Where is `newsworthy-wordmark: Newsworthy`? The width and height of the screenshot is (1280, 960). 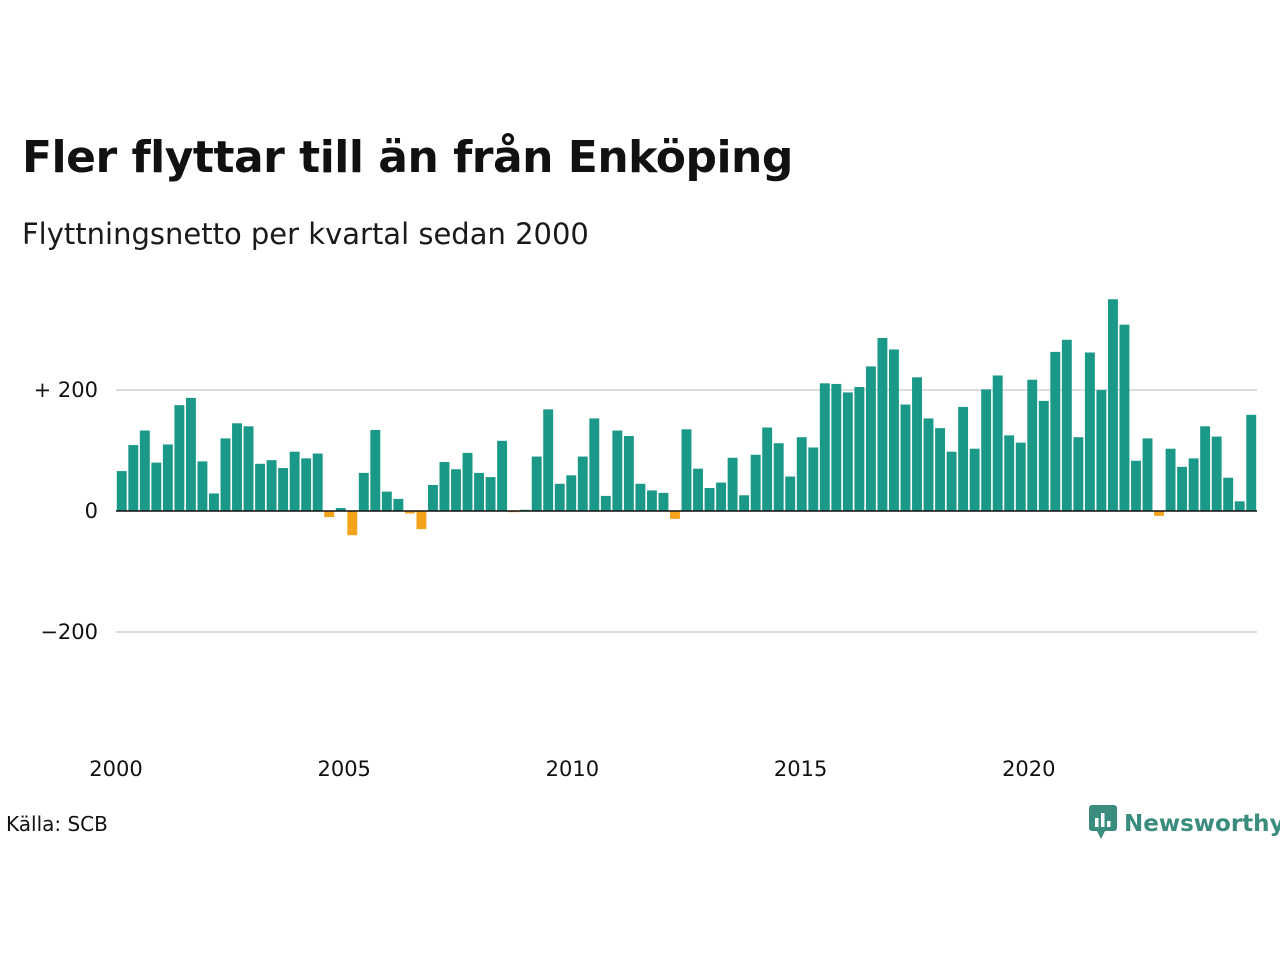 newsworthy-wordmark: Newsworthy is located at coordinates (1202, 824).